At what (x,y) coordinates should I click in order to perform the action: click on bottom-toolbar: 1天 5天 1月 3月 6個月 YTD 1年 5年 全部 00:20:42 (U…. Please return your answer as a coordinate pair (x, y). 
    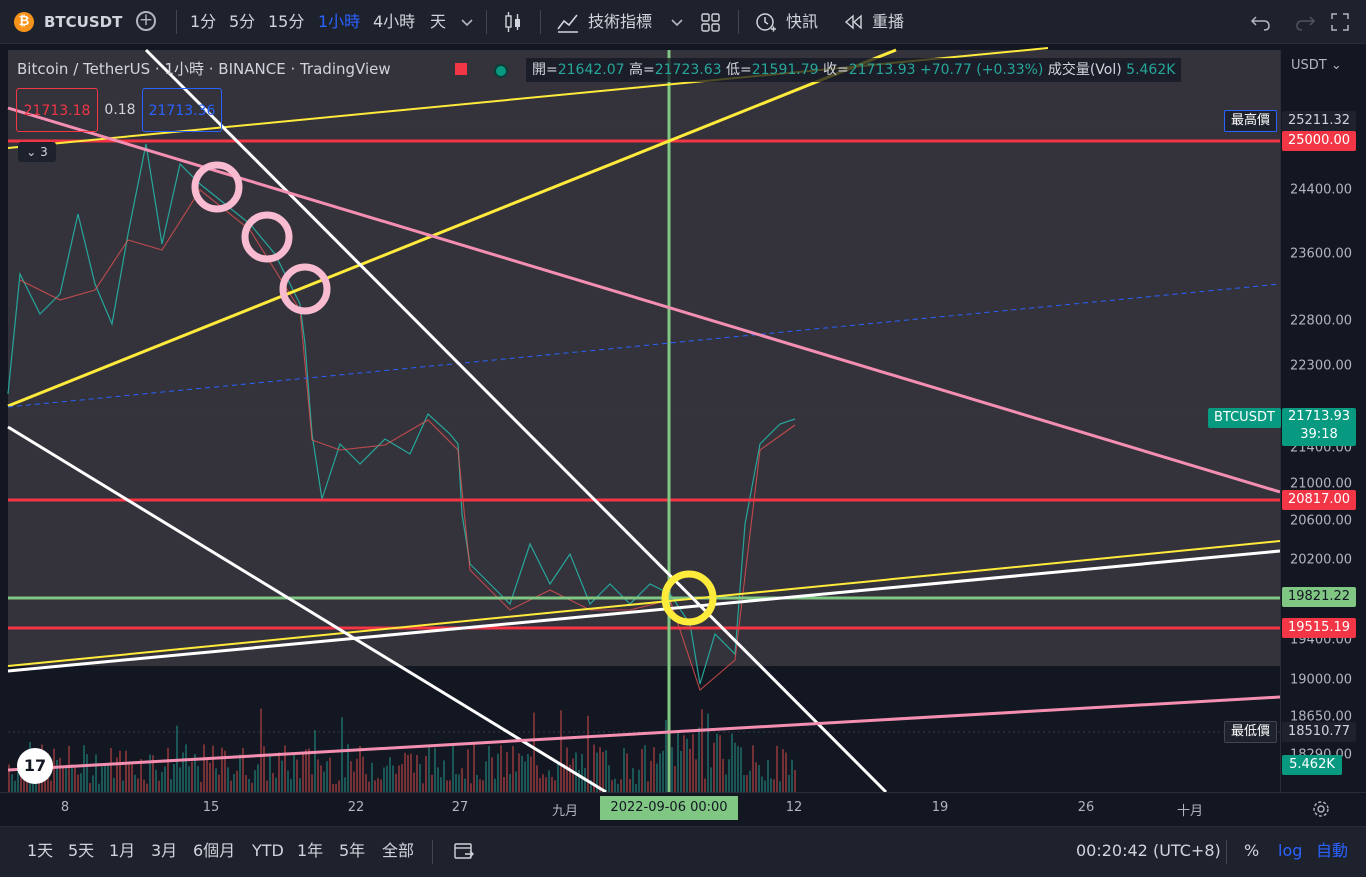
    Looking at the image, I should click on (683, 851).